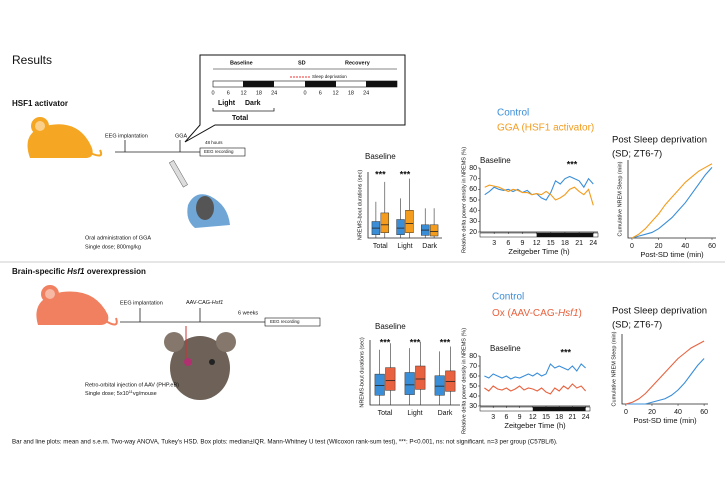 The image size is (725, 500). I want to click on text: vg/mouse, so click(145, 394).